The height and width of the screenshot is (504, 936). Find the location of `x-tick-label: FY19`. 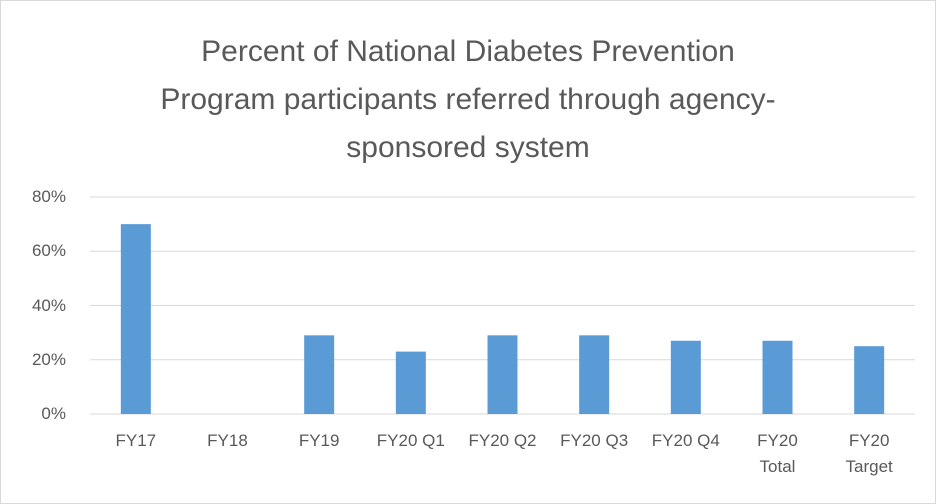

x-tick-label: FY19 is located at coordinates (319, 440).